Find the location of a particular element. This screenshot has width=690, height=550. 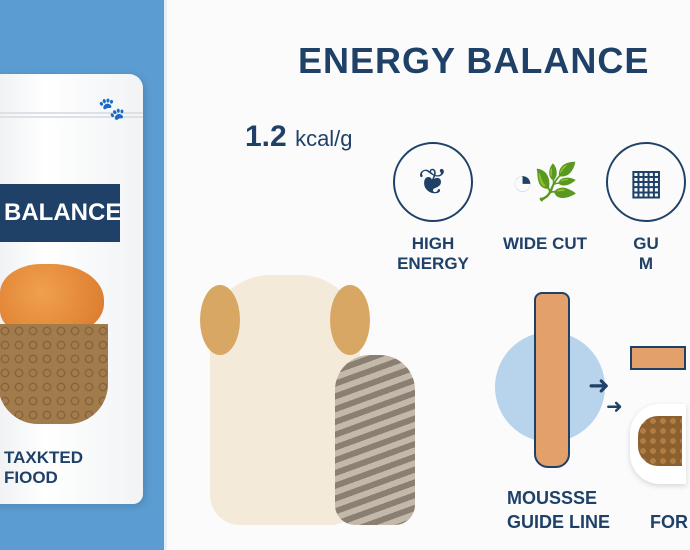

drop-leaf-icon: ◔🌿 is located at coordinates (545, 181).